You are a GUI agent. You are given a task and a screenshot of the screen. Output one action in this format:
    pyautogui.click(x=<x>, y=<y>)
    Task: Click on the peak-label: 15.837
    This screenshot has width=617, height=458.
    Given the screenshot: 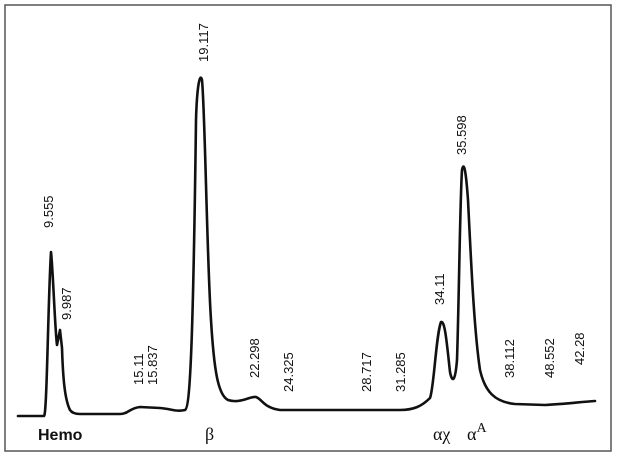 What is the action you would take?
    pyautogui.click(x=152, y=365)
    